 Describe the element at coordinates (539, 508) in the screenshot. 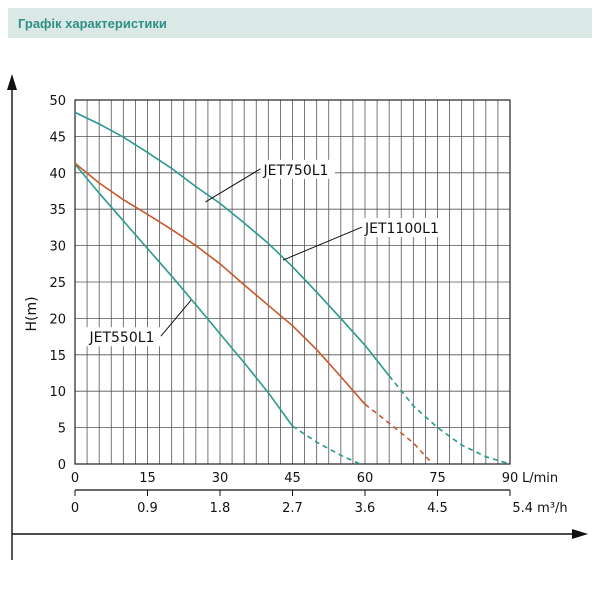

I see `x2-unit-label: 5.4 m³/h` at that location.